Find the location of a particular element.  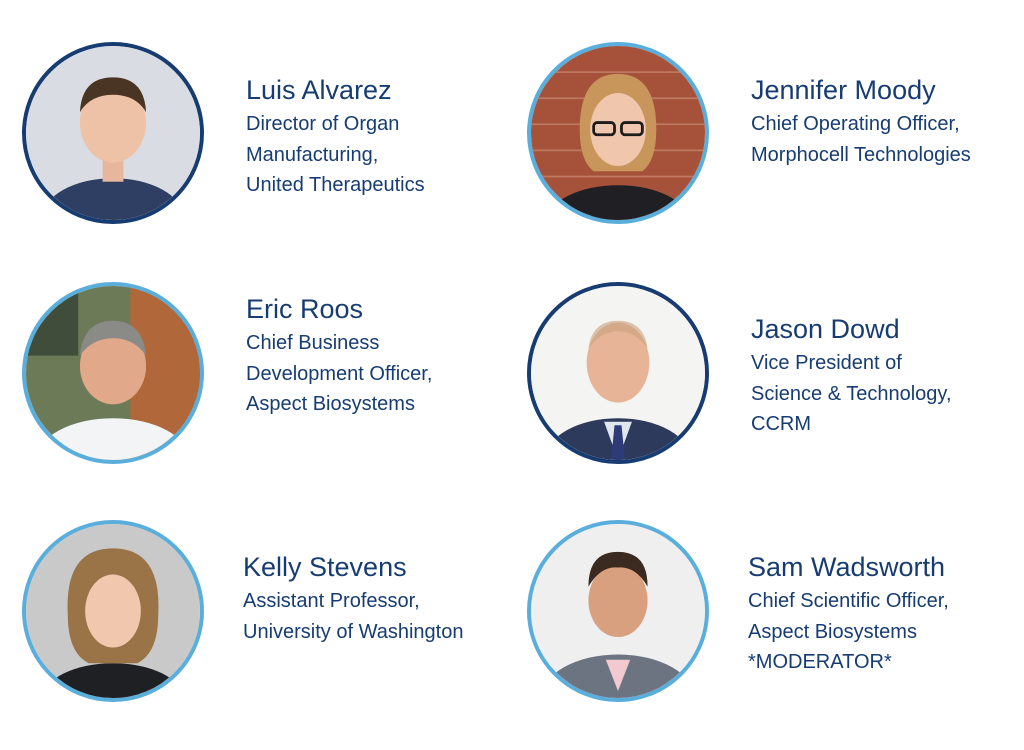

speaker-title-line: Morphocell Technologies is located at coordinates (861, 154).